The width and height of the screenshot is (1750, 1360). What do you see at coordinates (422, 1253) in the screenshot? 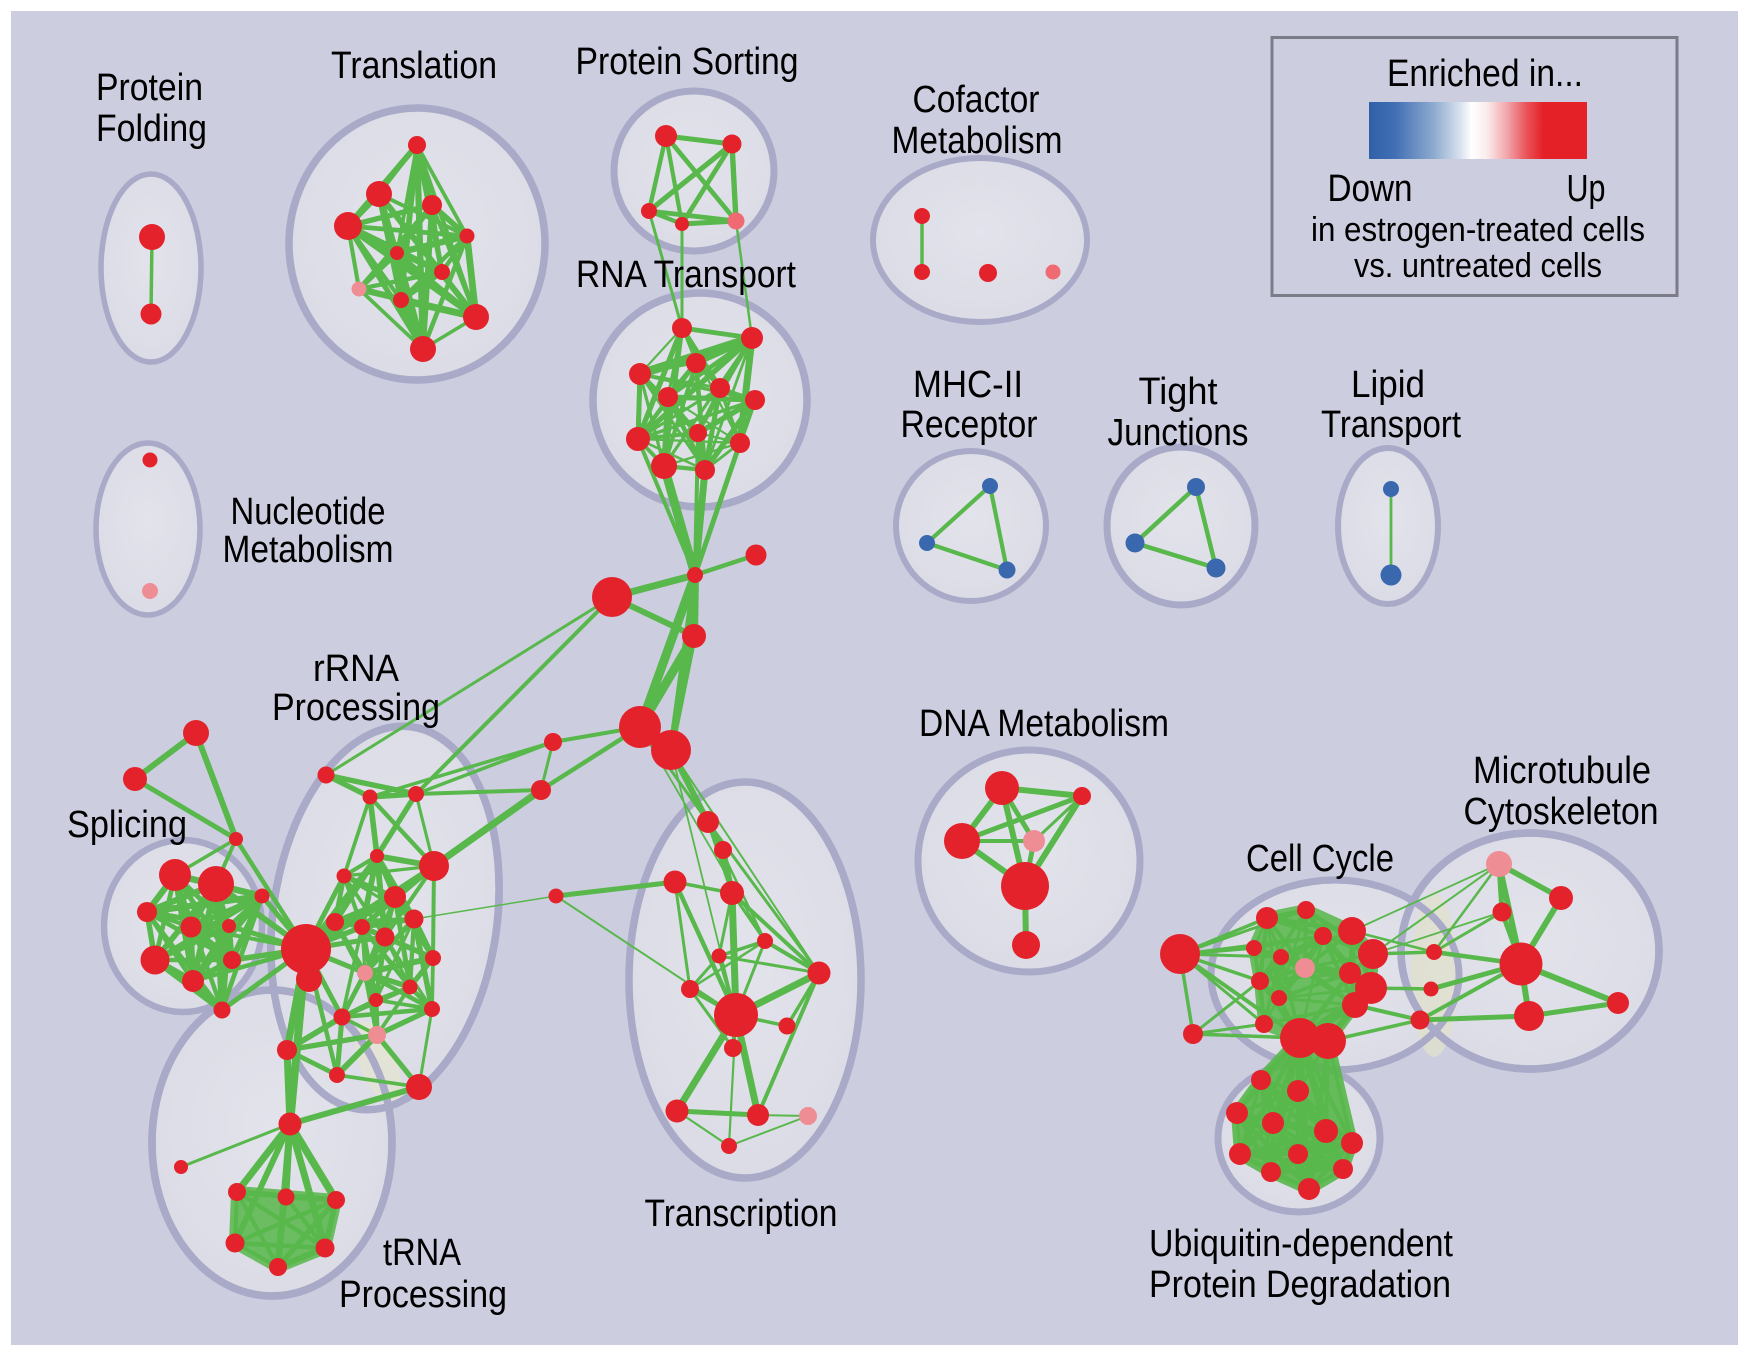
I see `svg-text: tRNA` at bounding box center [422, 1253].